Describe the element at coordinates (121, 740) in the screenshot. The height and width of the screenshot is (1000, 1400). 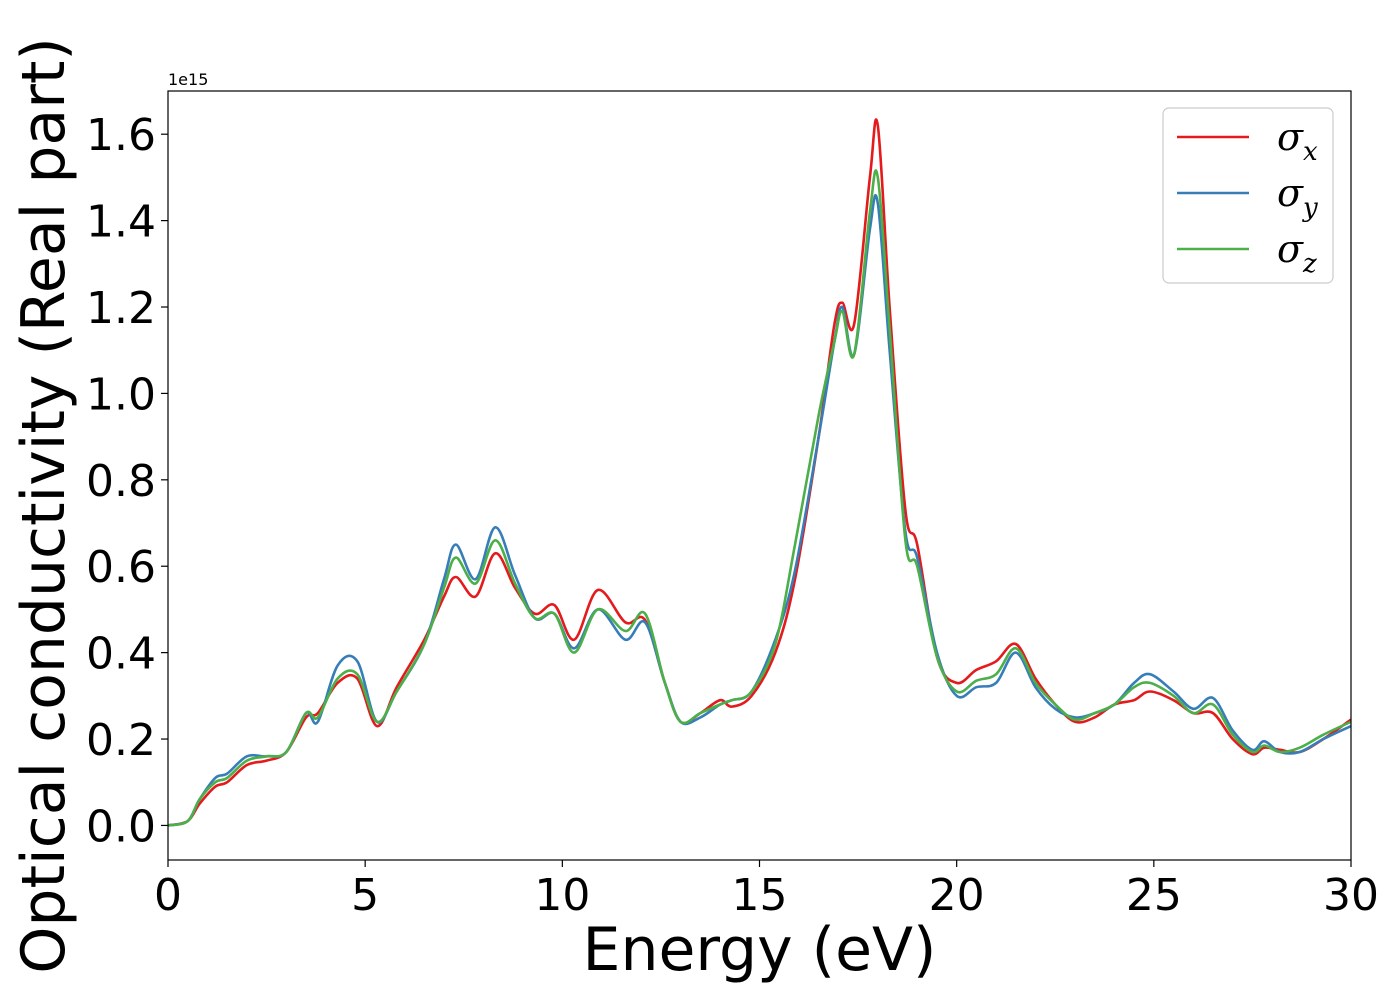
I see `y-tick-label: 0.2` at that location.